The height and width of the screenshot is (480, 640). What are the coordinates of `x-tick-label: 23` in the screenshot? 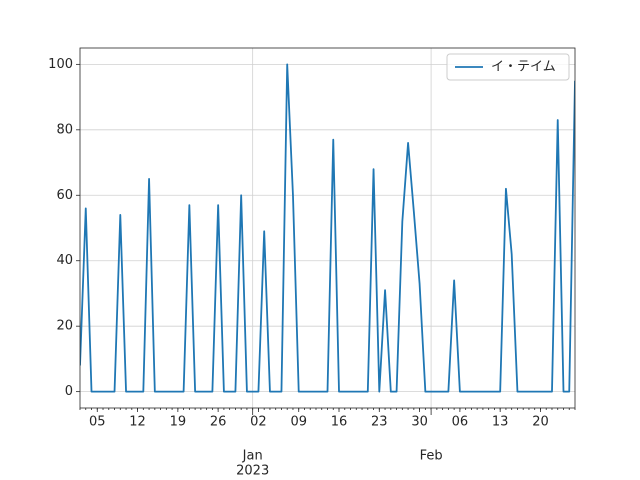 It's located at (379, 422).